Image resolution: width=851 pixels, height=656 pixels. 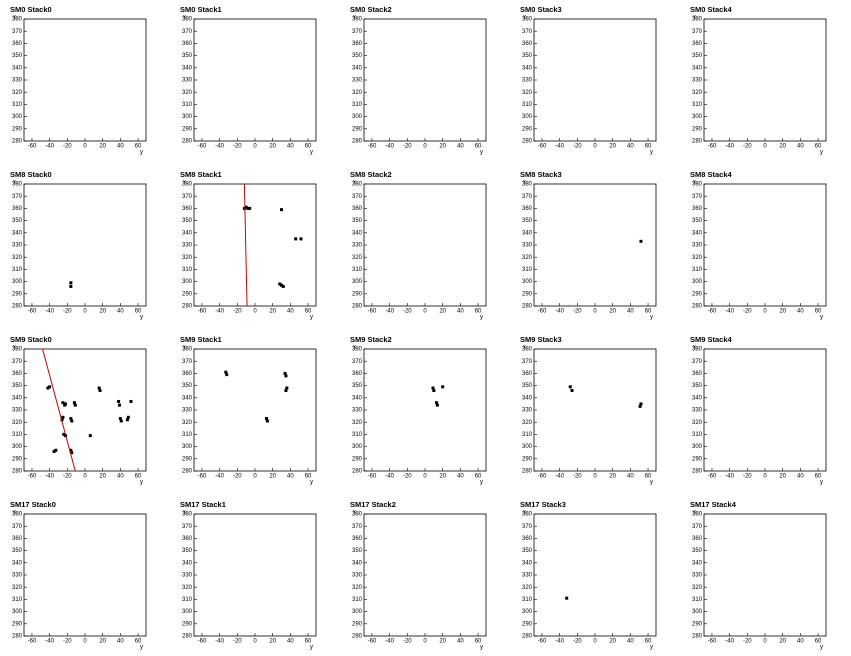 What do you see at coordinates (371, 339) in the screenshot?
I see `chart-title: SM9 Stack2` at bounding box center [371, 339].